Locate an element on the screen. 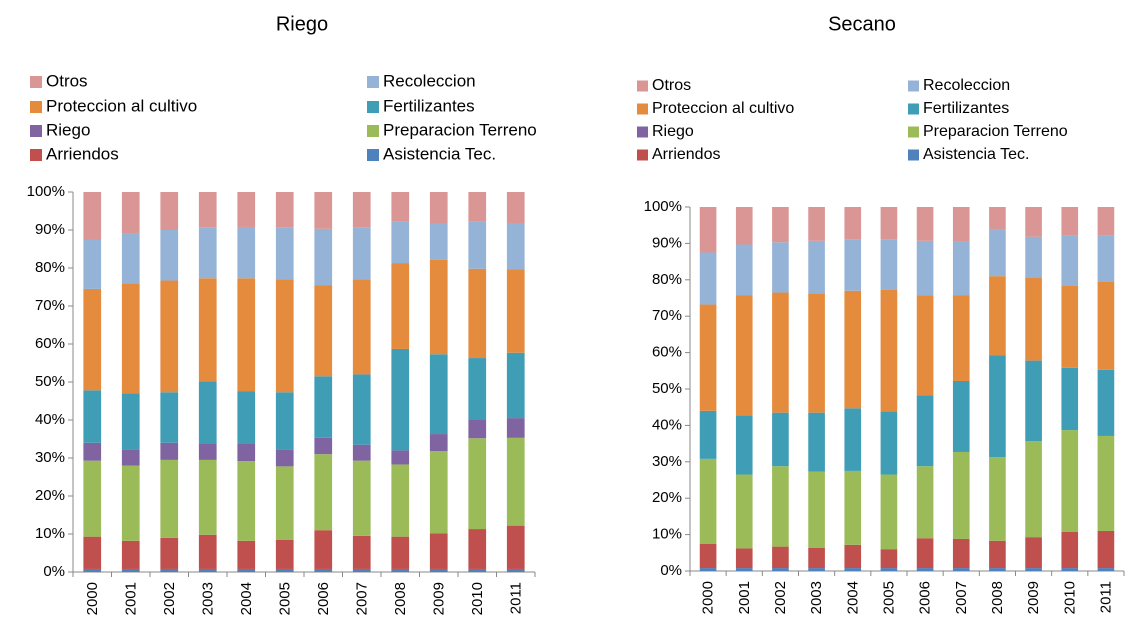 This screenshot has height=630, width=1127. y-tick-label: 70% is located at coordinates (50, 305).